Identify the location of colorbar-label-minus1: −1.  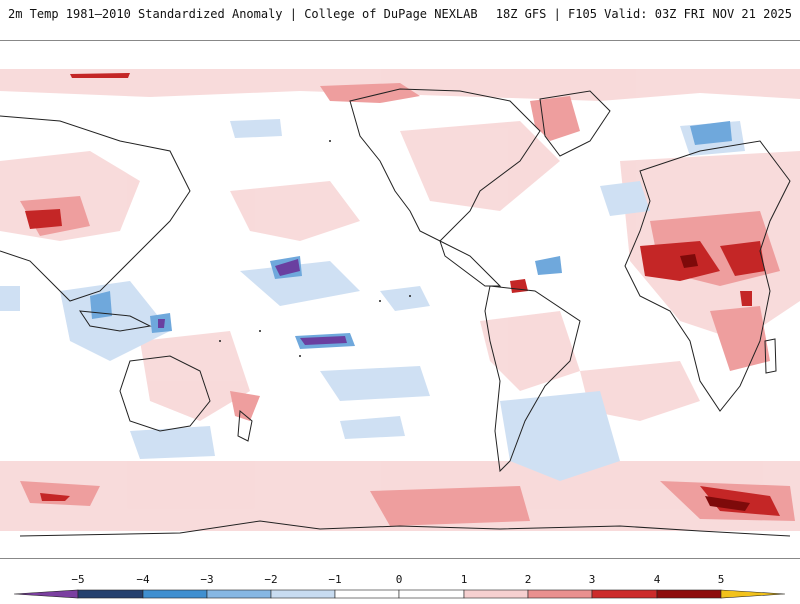
(335, 579).